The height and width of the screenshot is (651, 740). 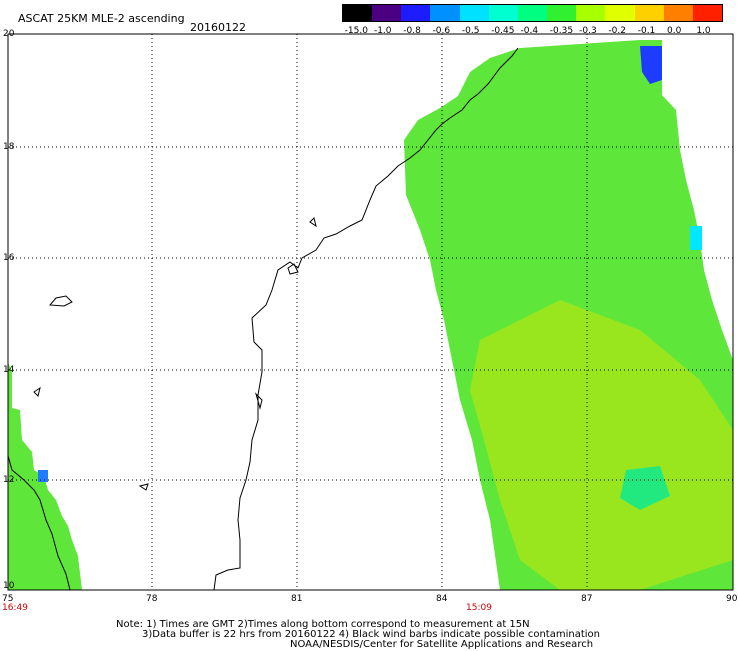 What do you see at coordinates (651, 65) in the screenshot?
I see `swath-blue-patch` at bounding box center [651, 65].